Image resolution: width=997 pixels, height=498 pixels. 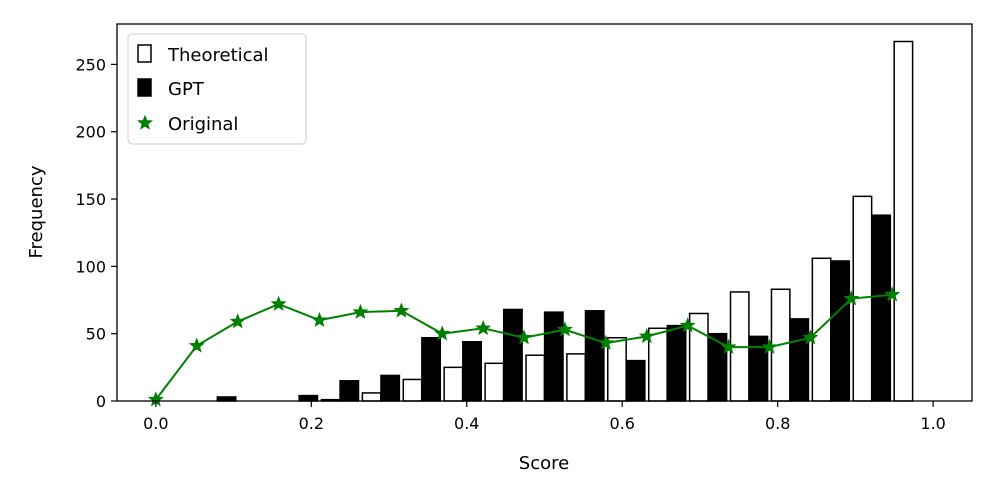 I want to click on legend-box, so click(x=217, y=89).